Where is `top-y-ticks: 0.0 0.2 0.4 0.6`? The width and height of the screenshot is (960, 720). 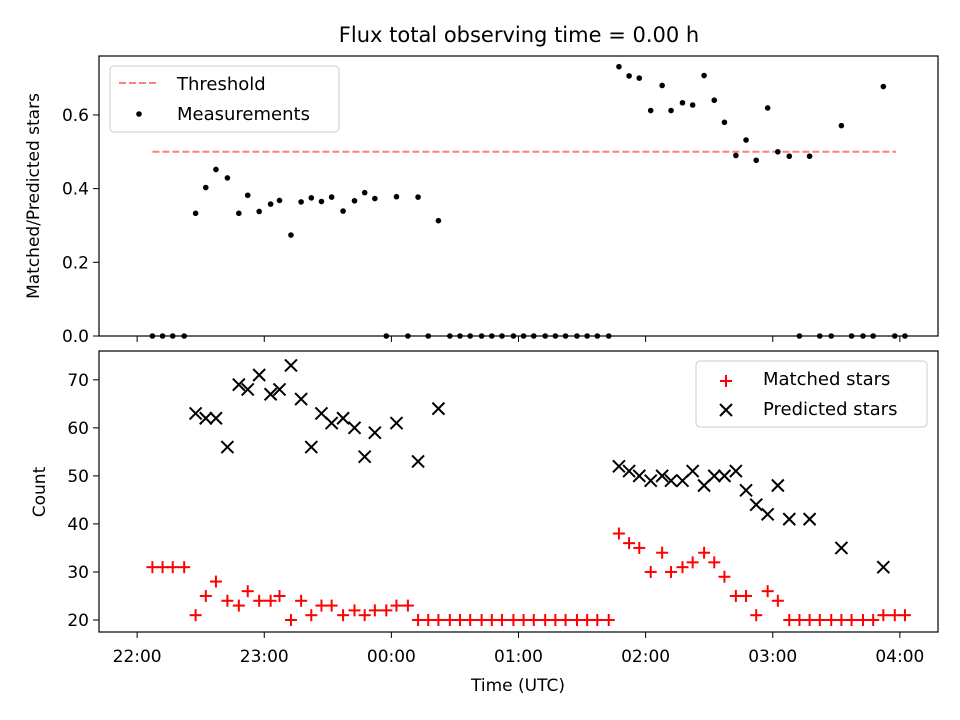
top-y-ticks: 0.0 0.2 0.4 0.6 is located at coordinates (80, 226).